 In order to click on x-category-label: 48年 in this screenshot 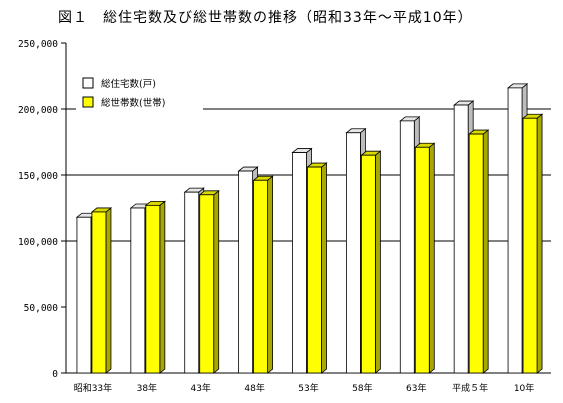, I will do `click(254, 388)`.